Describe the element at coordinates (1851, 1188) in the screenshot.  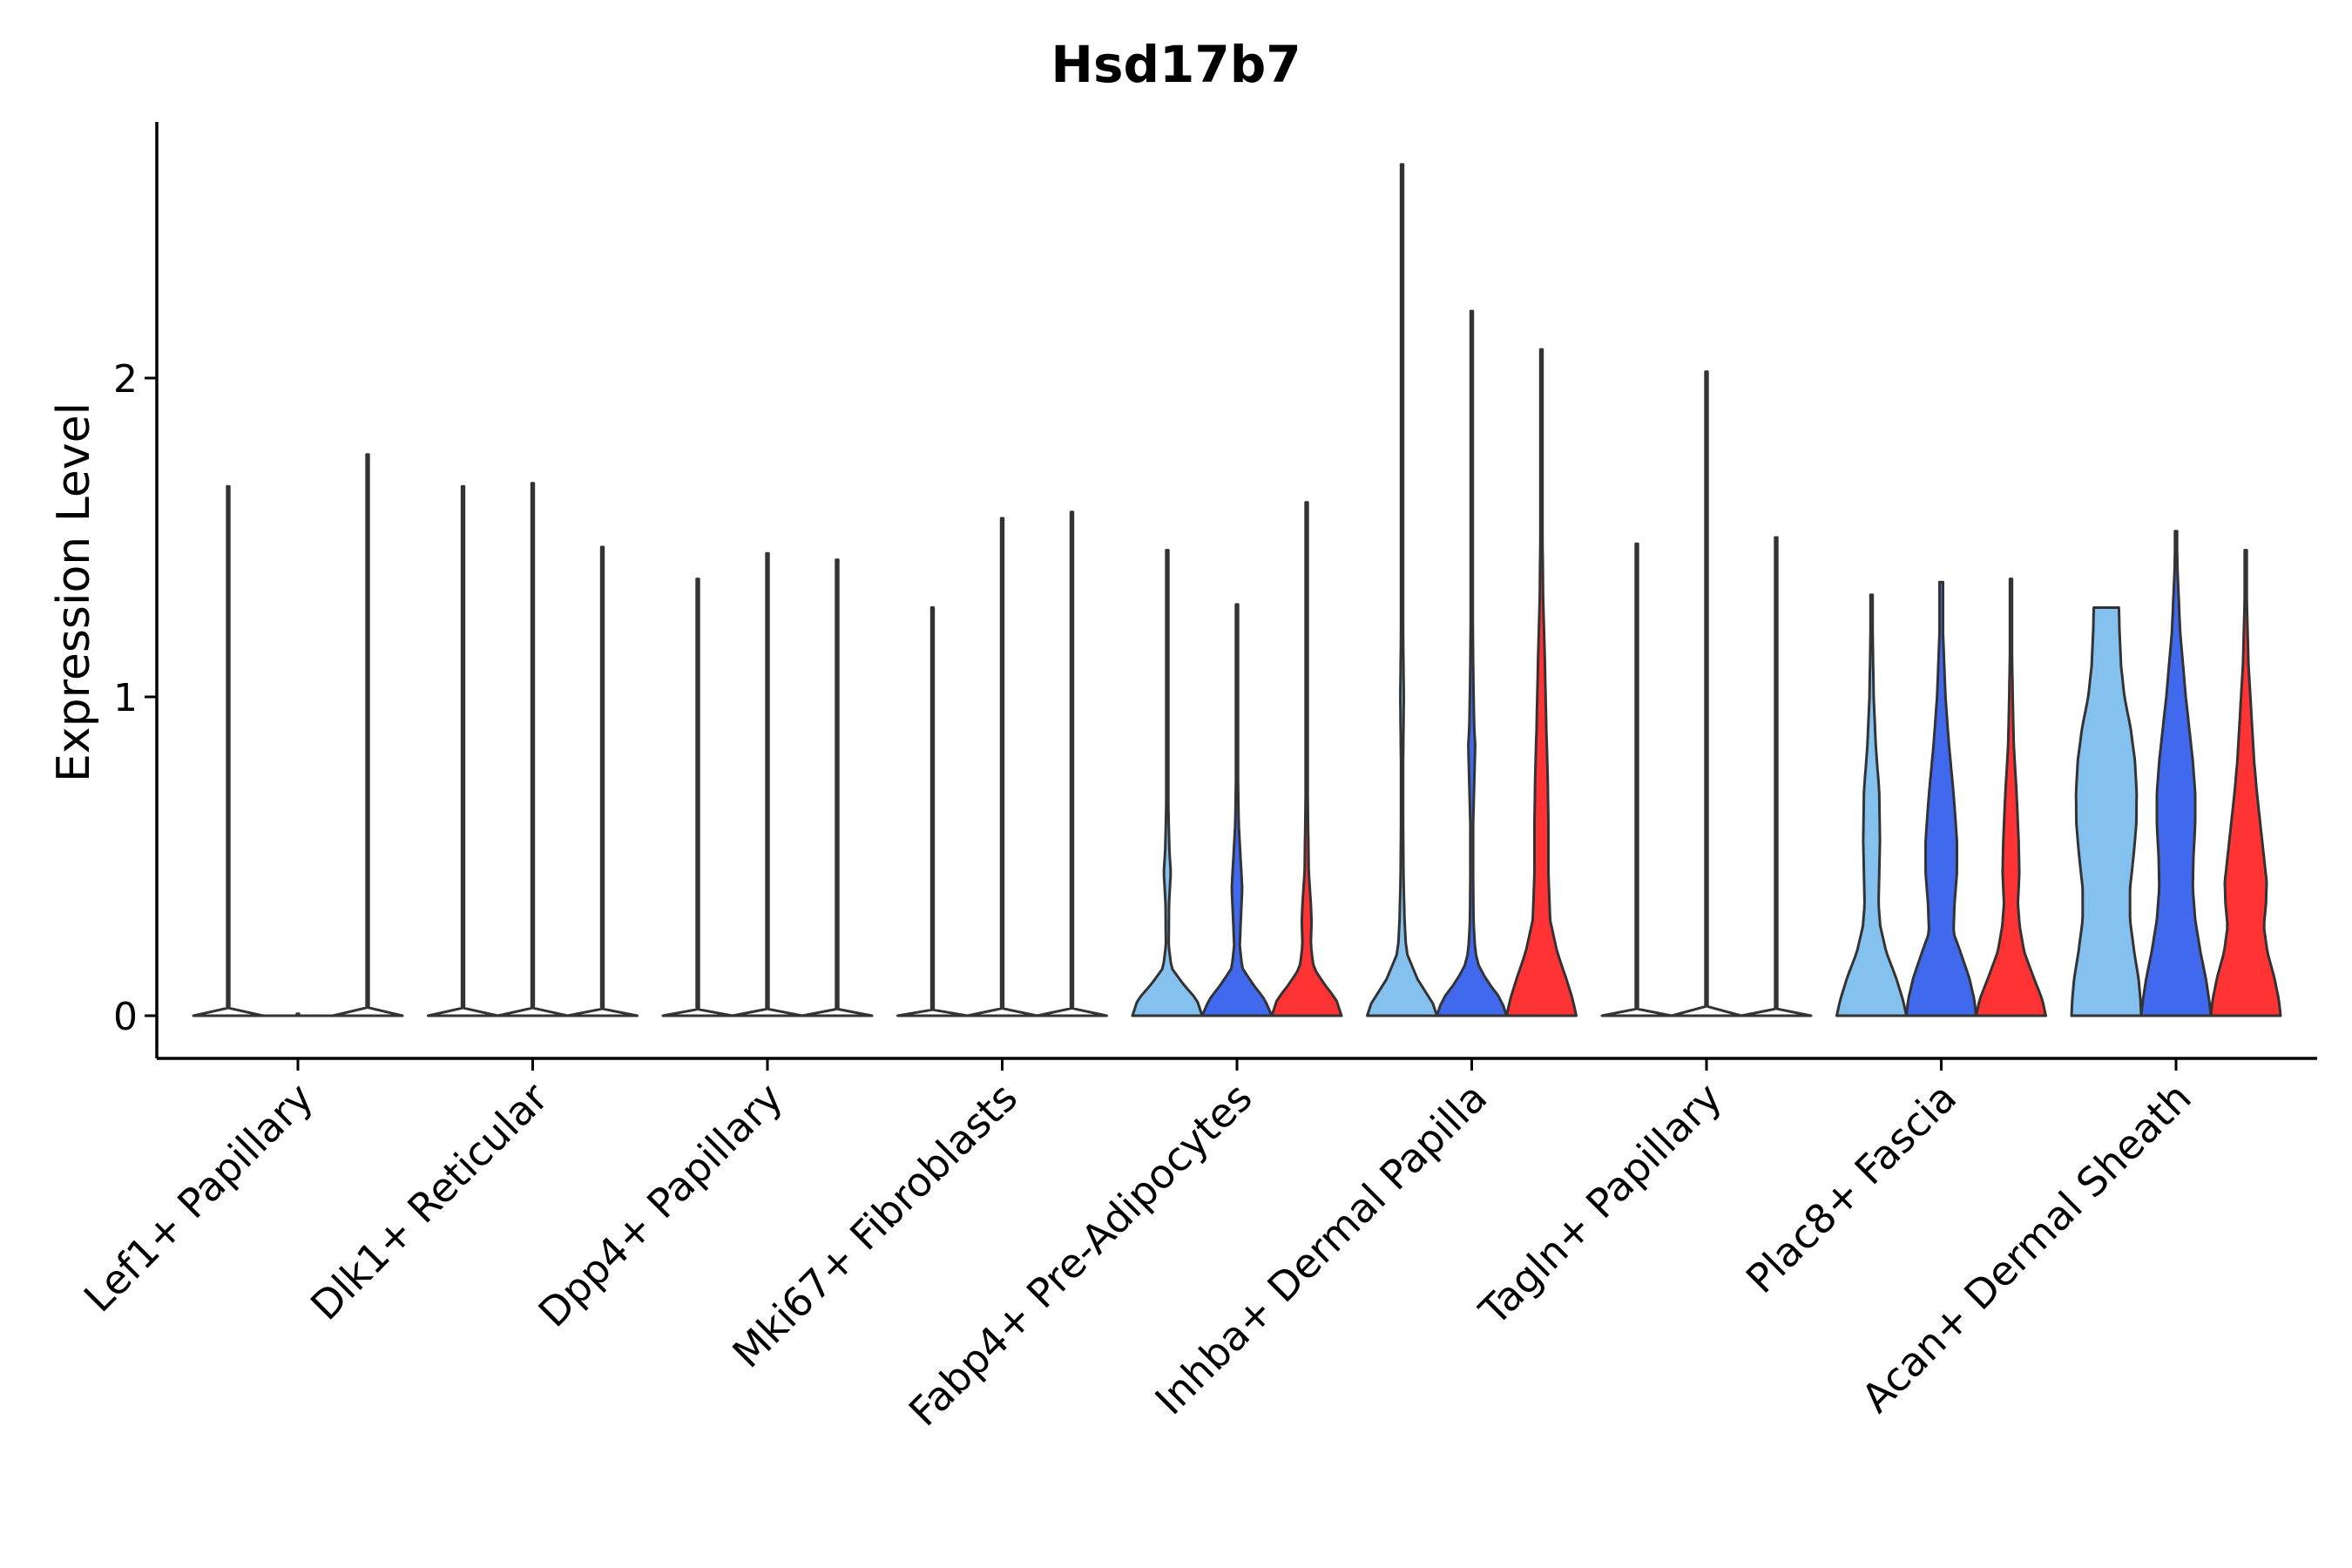
I see `x-tick-label-plac8-fascia: Plac8+ Fascia` at that location.